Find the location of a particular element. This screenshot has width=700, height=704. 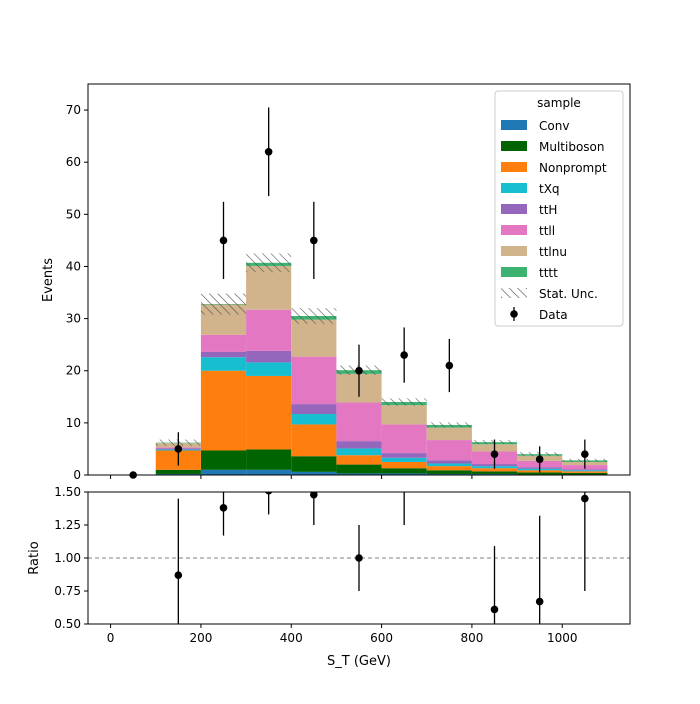

legend-label-data: Data is located at coordinates (553, 315).